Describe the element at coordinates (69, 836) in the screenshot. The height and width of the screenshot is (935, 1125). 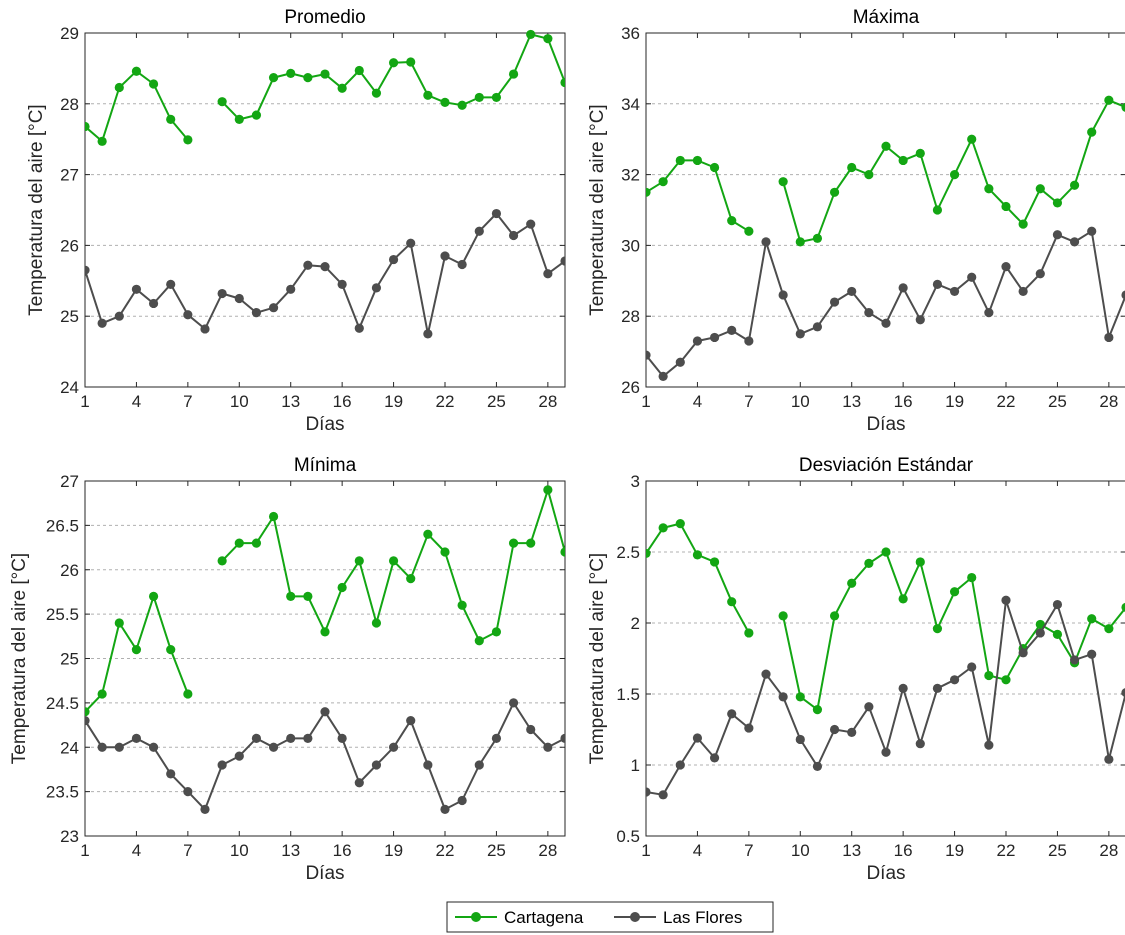
I see `y-tick-label: 23` at that location.